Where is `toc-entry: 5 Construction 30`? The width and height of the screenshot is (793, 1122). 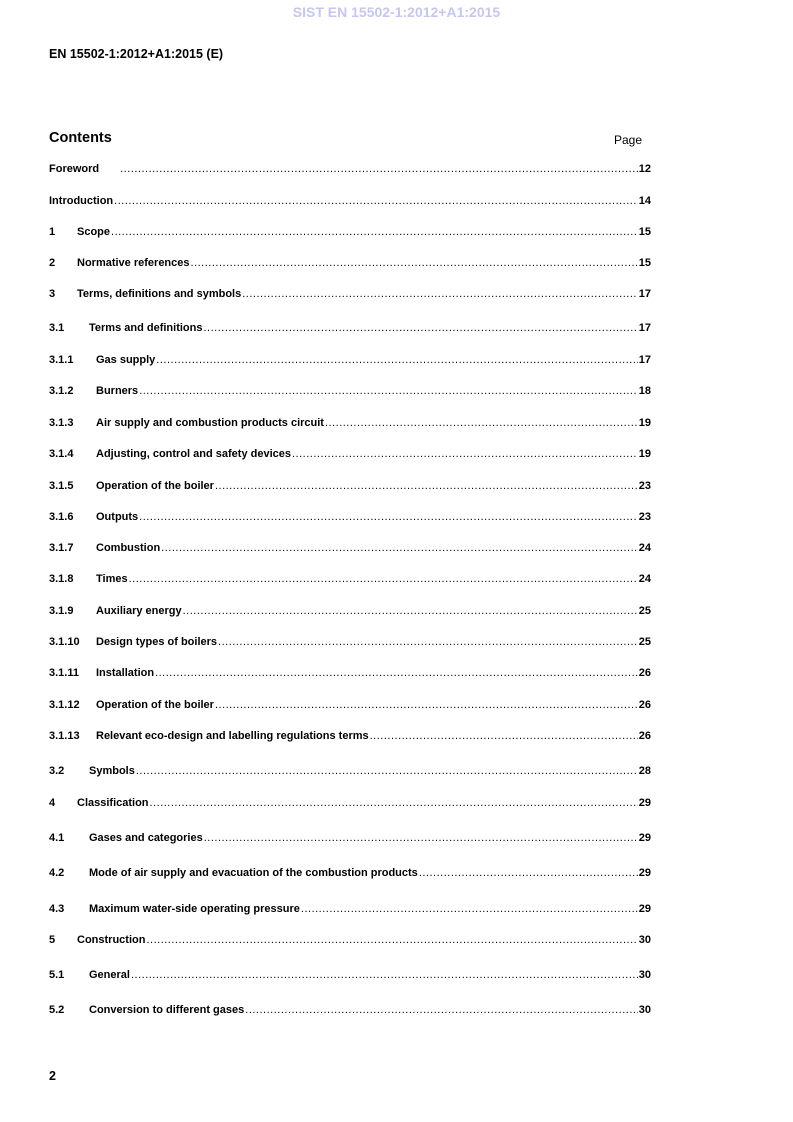 toc-entry: 5 Construction 30 is located at coordinates (350, 942).